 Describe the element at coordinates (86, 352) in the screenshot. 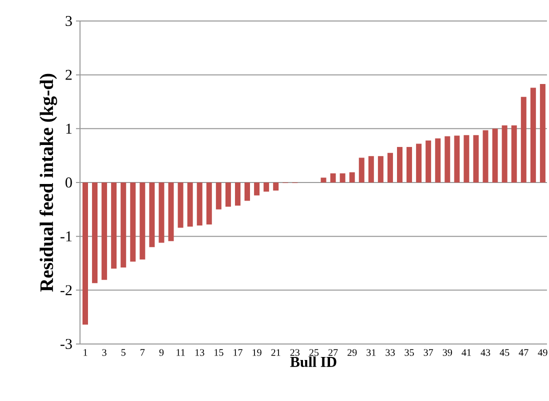

I see `x-tick-label: 1` at that location.